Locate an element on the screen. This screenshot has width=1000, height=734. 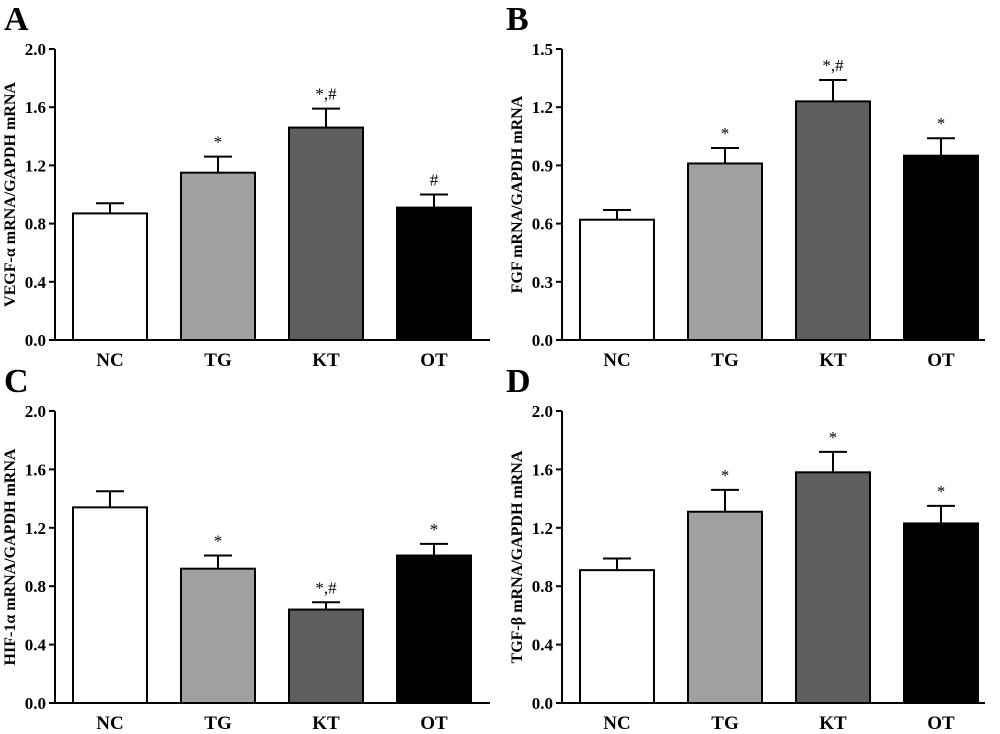
panel-letter: D is located at coordinates (518, 381).